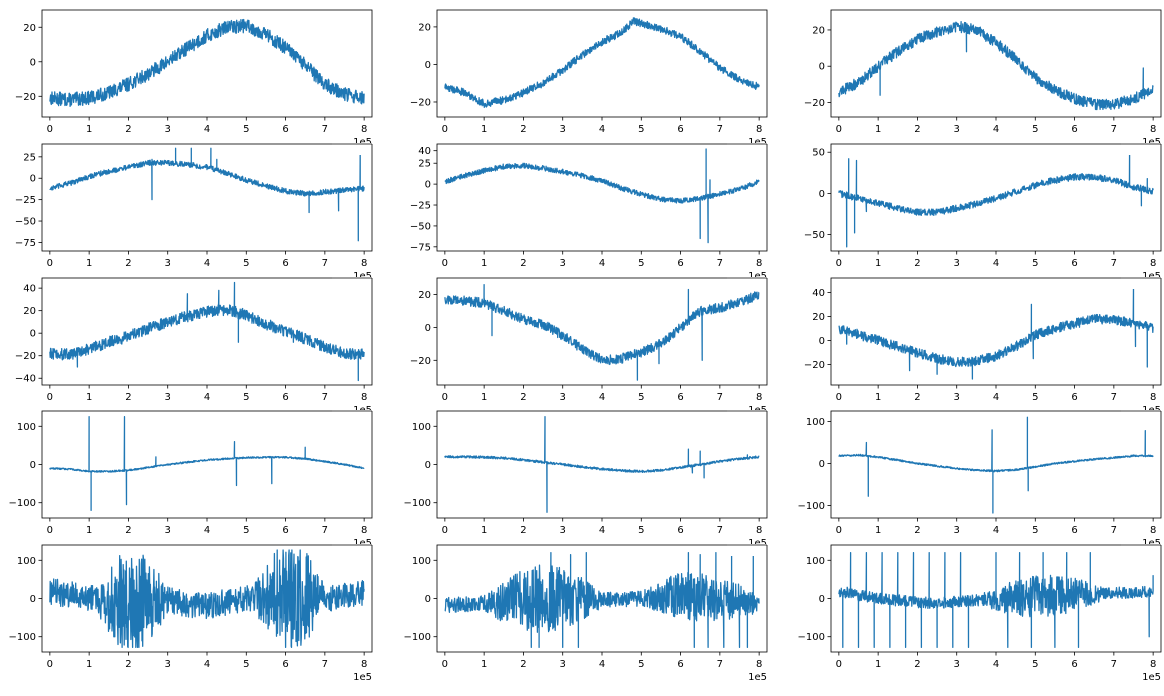 The image size is (1164, 696). What do you see at coordinates (191, 613) in the screenshot?
I see `subplot-13: 0 1 2 3 4 5 6 7 8 100 0 −100 1e5` at bounding box center [191, 613].